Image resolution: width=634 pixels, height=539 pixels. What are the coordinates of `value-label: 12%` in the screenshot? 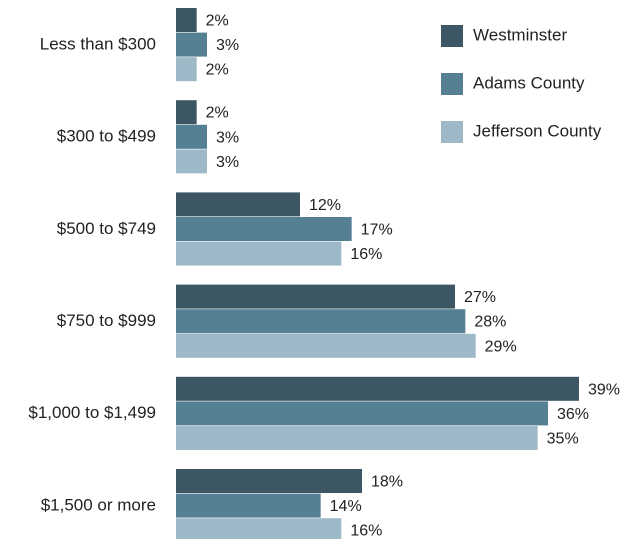 It's located at (325, 205).